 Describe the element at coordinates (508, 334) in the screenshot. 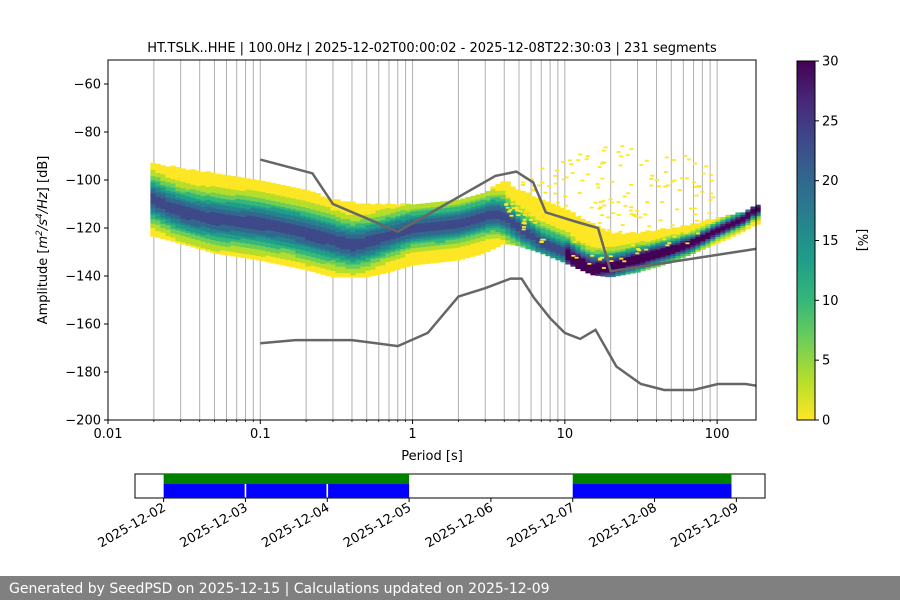

I see `lower-noise-model-line` at that location.